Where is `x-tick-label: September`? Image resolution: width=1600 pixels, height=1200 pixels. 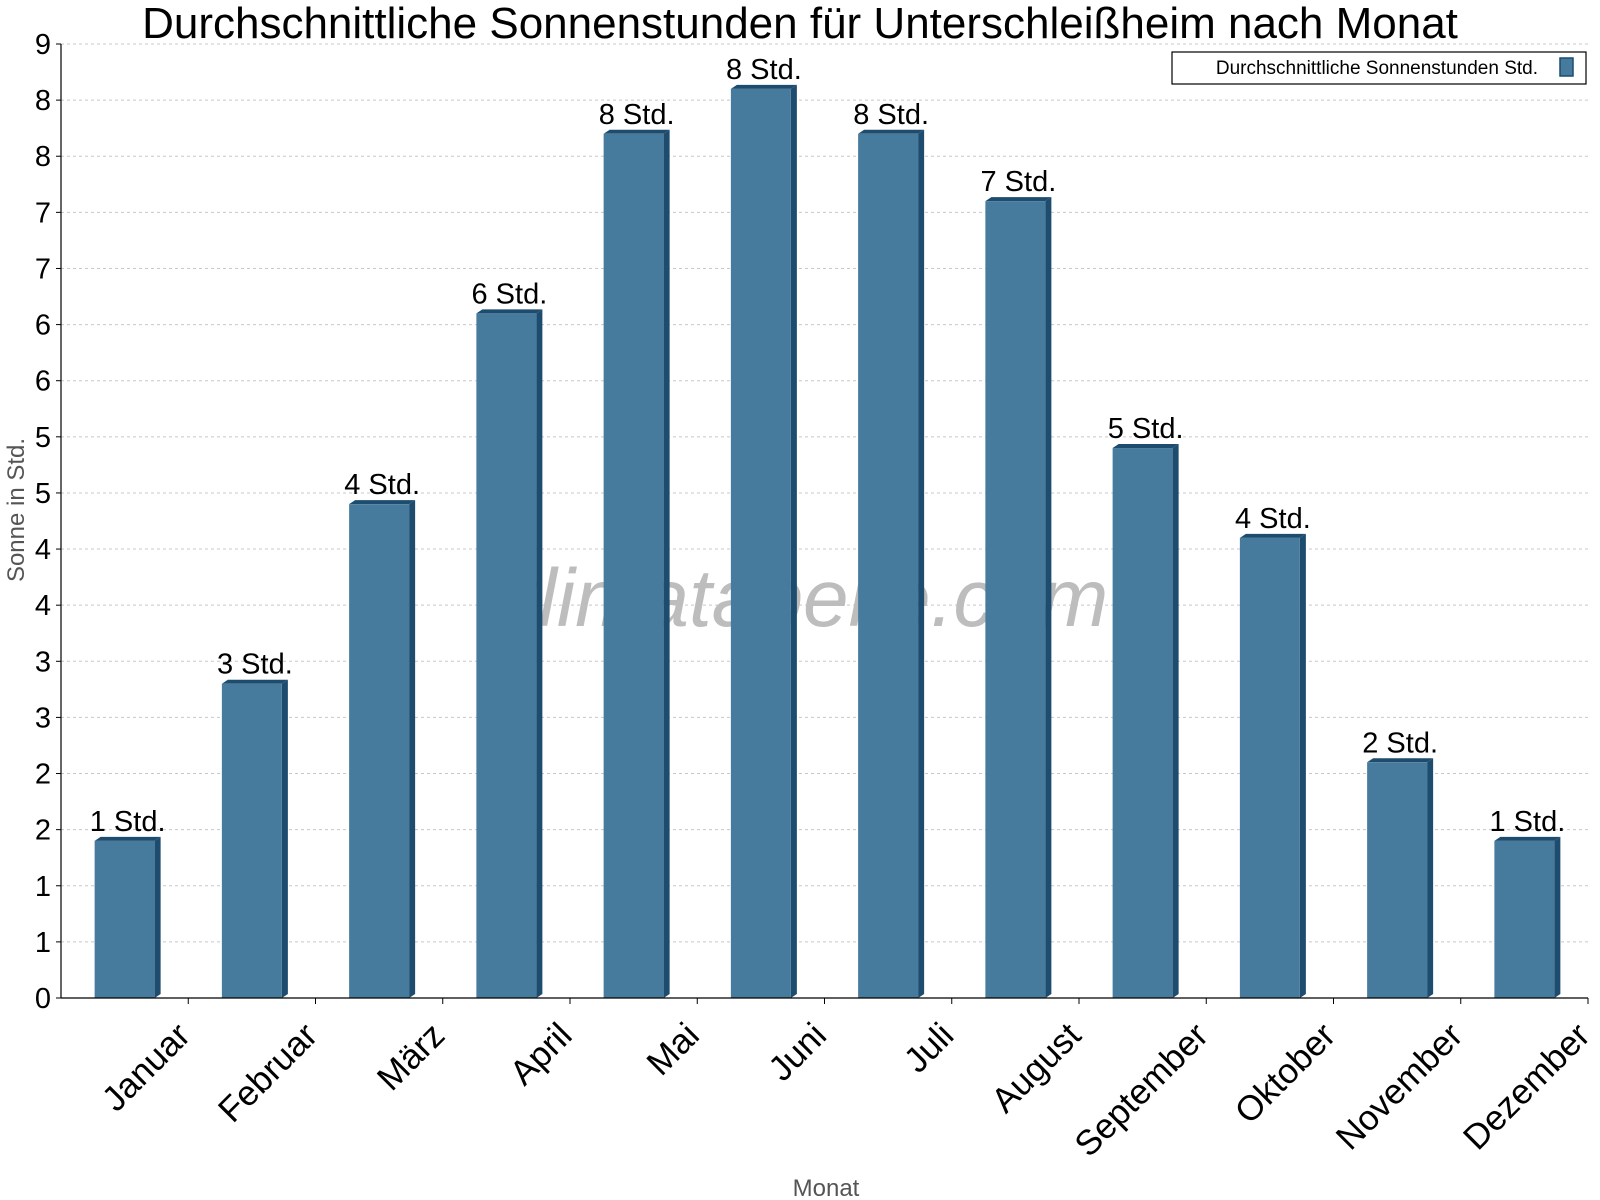
x-tick-label: September is located at coordinates (1141, 1089).